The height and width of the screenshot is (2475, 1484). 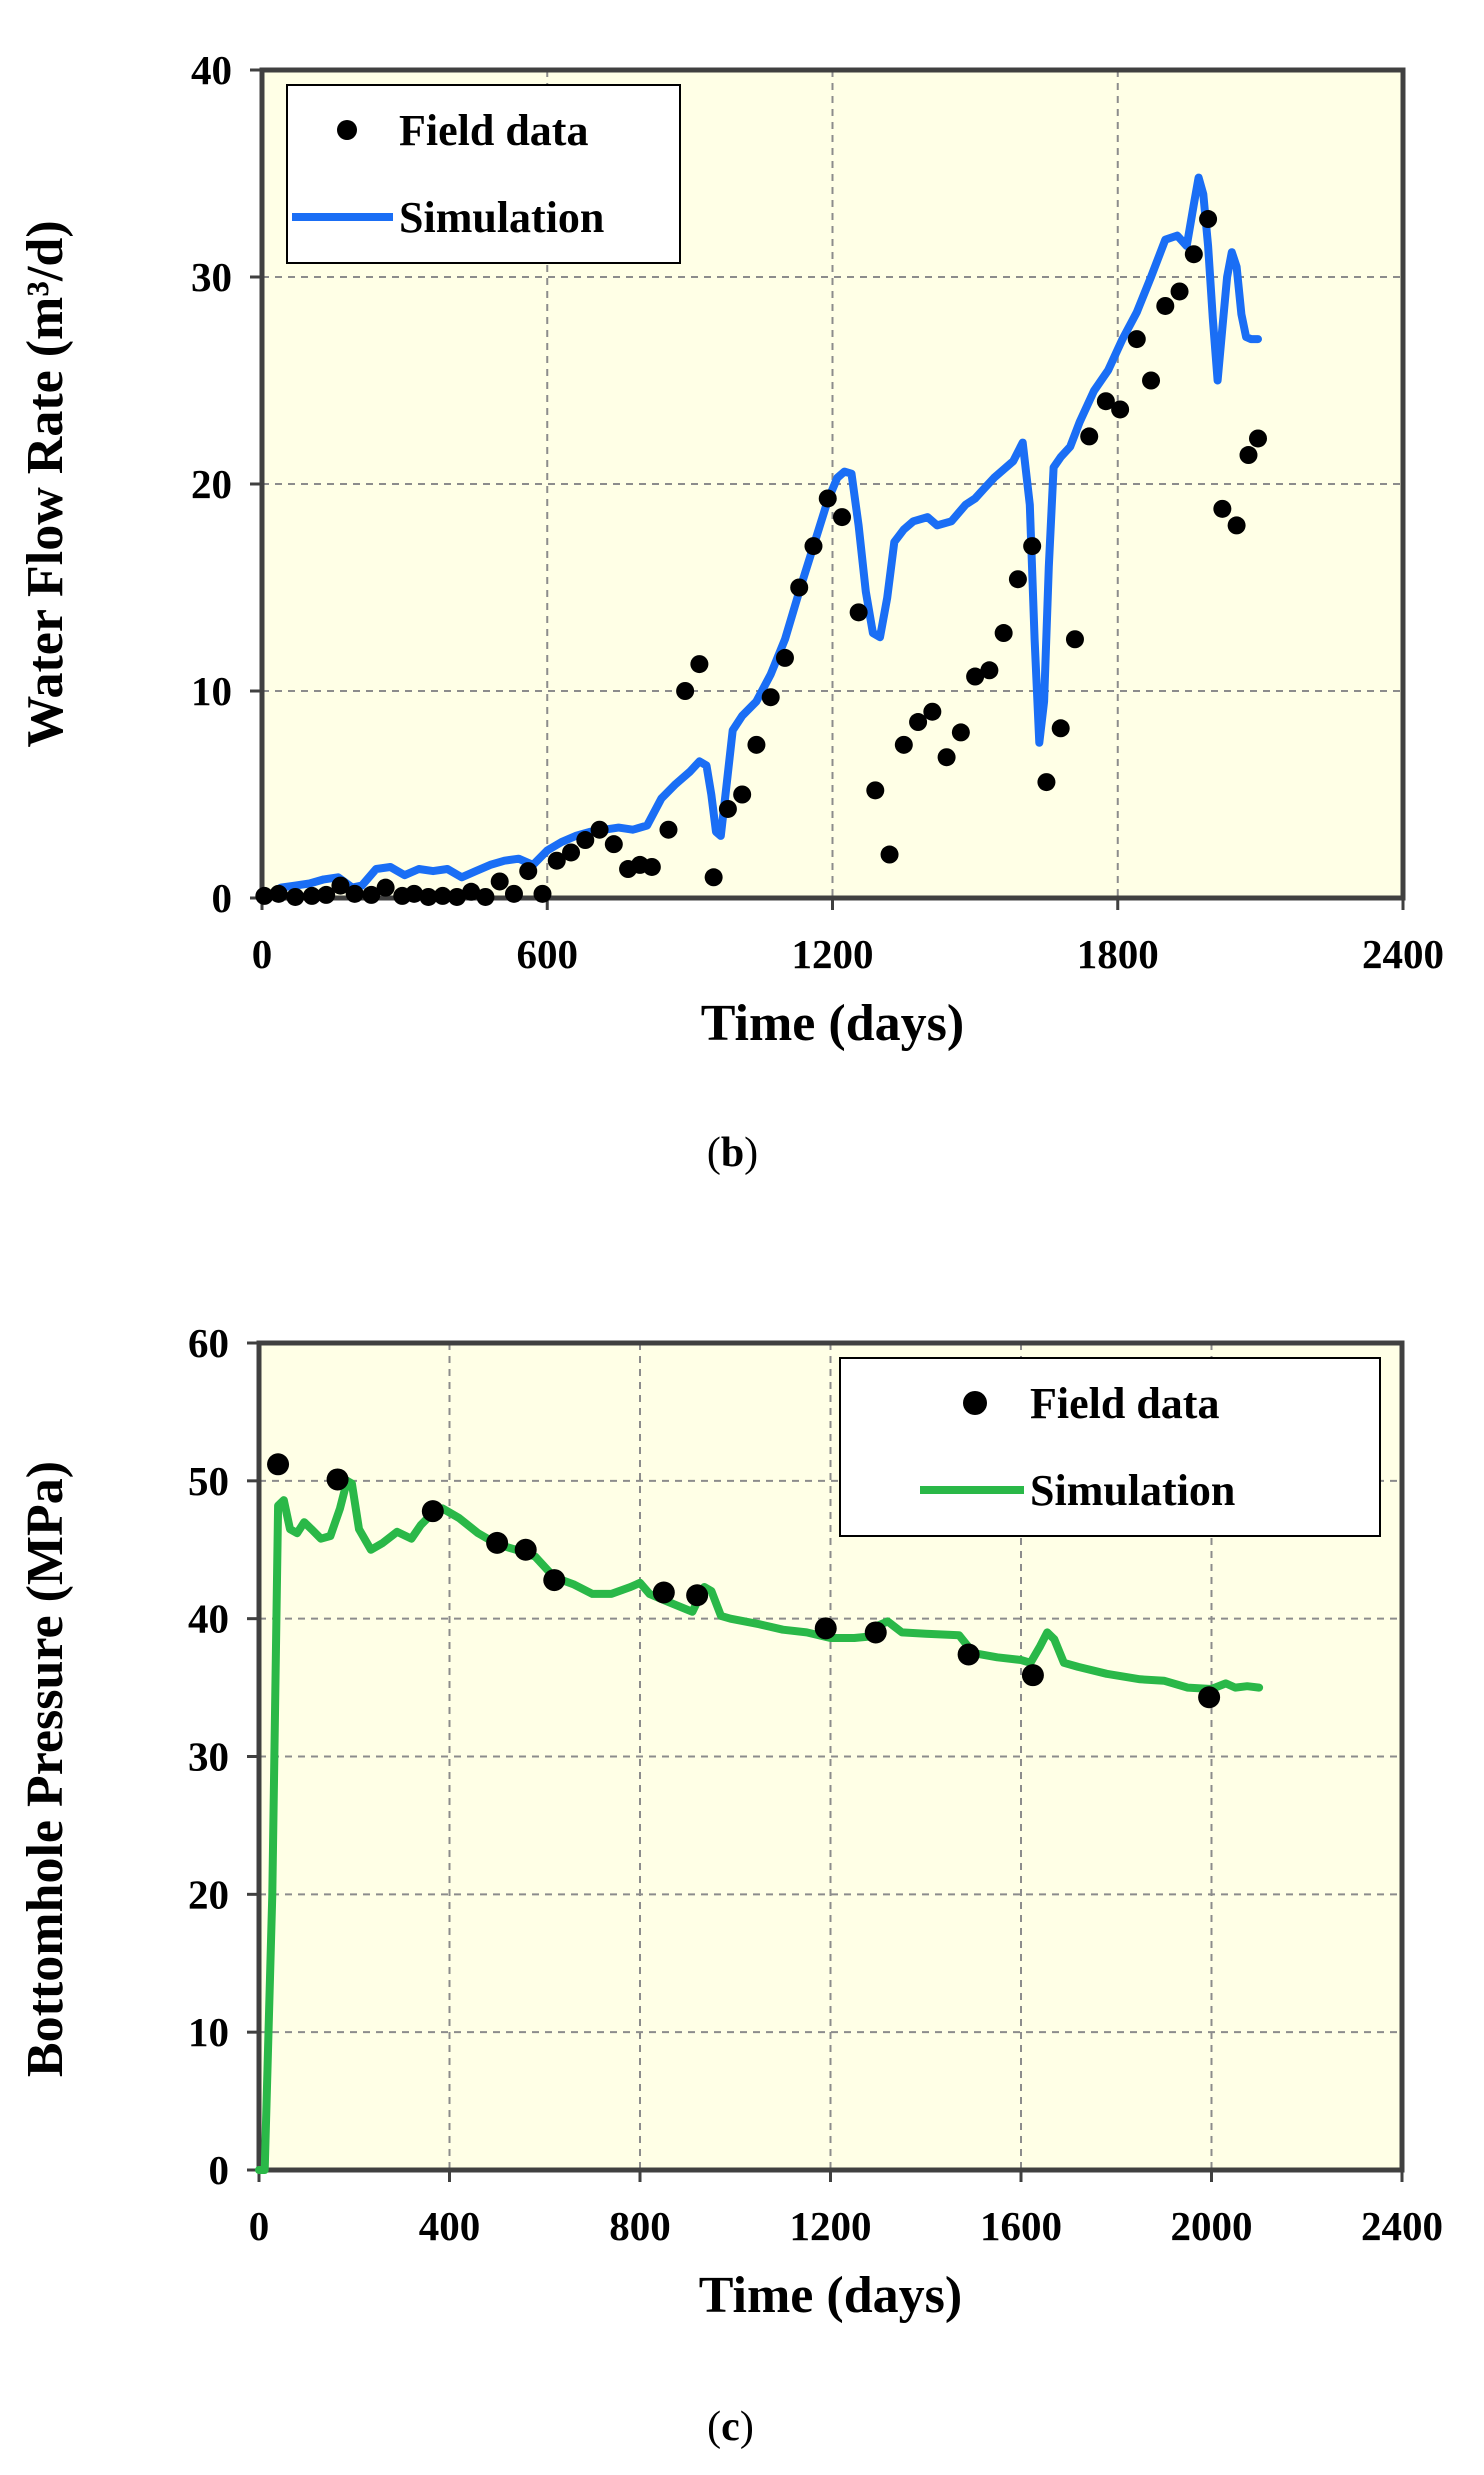 What do you see at coordinates (347, 130) in the screenshot?
I see `legend-marker-field-data` at bounding box center [347, 130].